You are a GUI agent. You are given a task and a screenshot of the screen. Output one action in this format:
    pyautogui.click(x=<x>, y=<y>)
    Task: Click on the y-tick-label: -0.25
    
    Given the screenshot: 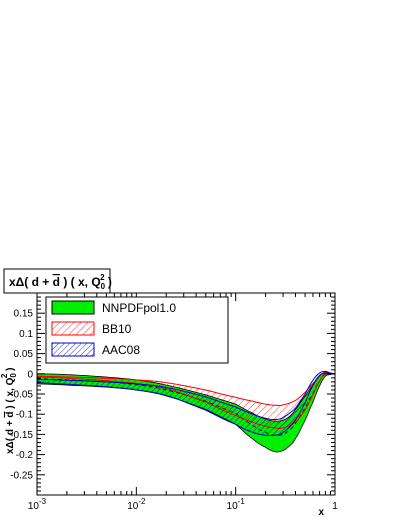 What is the action you would take?
    pyautogui.click(x=21, y=475)
    